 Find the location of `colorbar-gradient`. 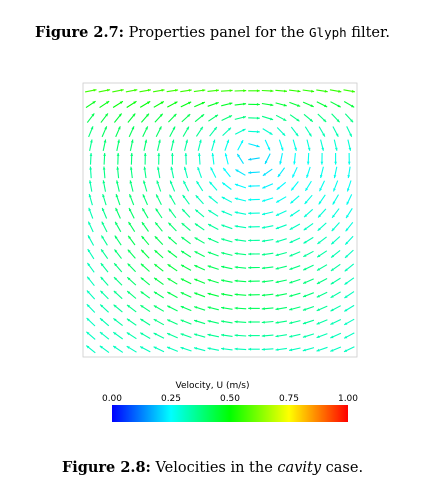

colorbar-gradient is located at coordinates (230, 413).